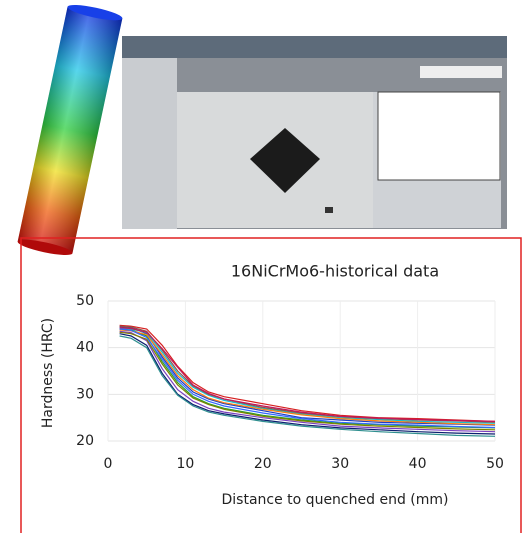  What do you see at coordinates (85, 348) in the screenshot?
I see `y-tick-label: 40` at bounding box center [85, 348].